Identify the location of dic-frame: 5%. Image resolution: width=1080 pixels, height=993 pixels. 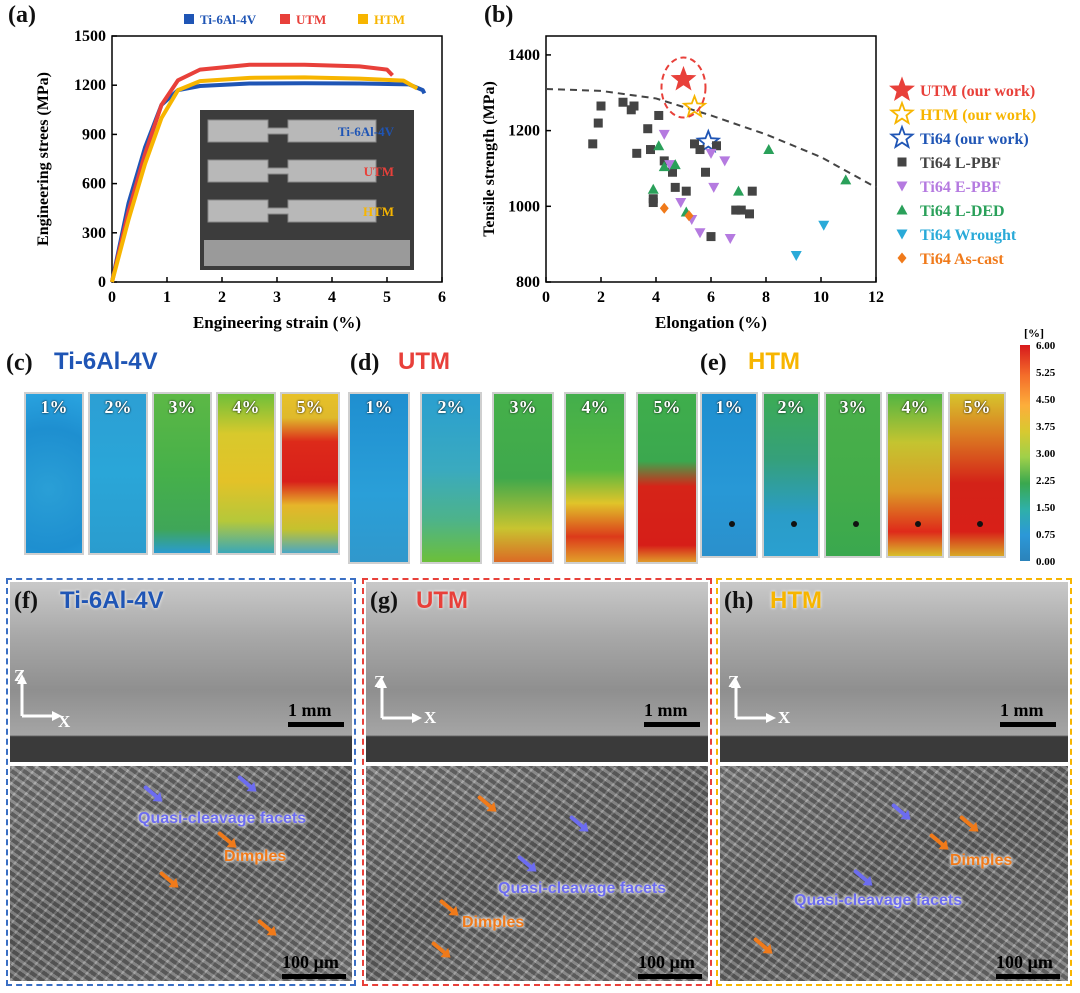
(310, 473).